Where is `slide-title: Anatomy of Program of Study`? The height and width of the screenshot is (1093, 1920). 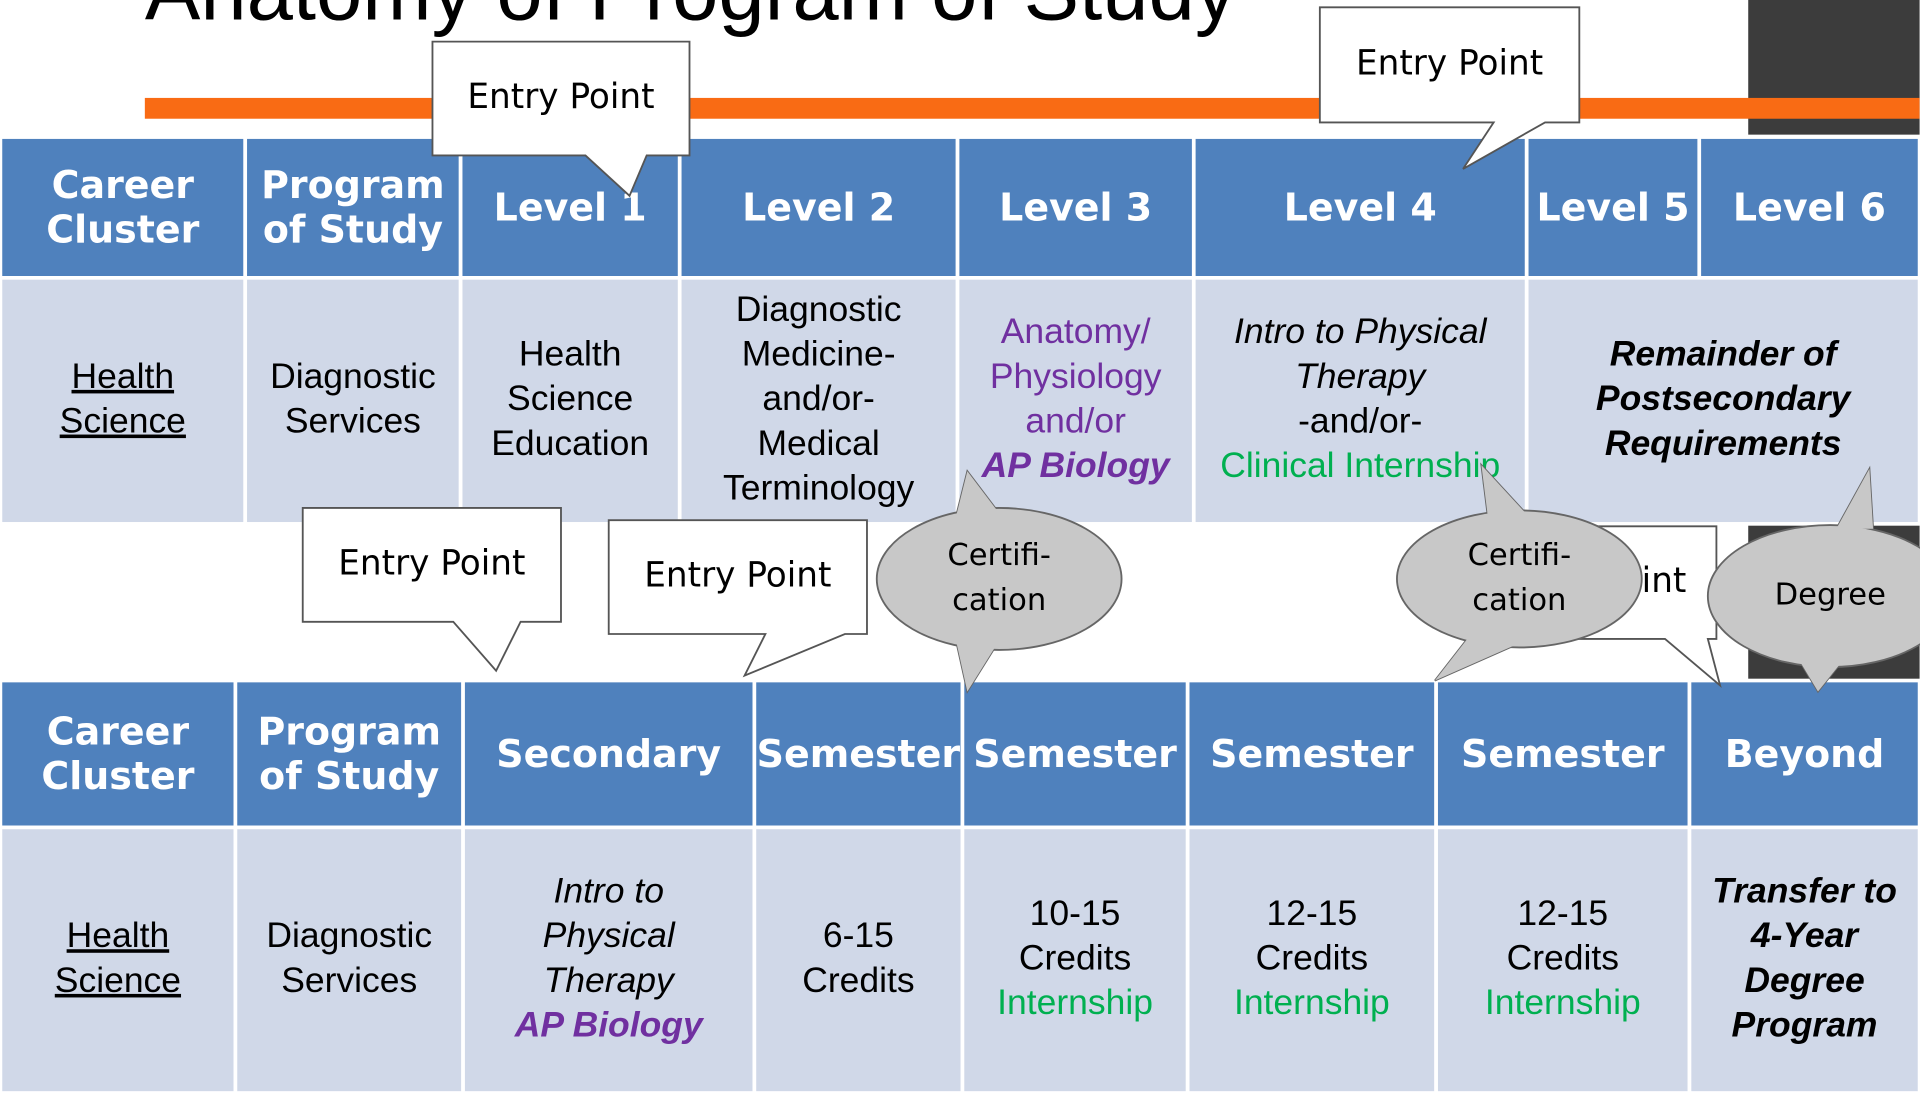
slide-title: Anatomy of Program of Study is located at coordinates (691, 19).